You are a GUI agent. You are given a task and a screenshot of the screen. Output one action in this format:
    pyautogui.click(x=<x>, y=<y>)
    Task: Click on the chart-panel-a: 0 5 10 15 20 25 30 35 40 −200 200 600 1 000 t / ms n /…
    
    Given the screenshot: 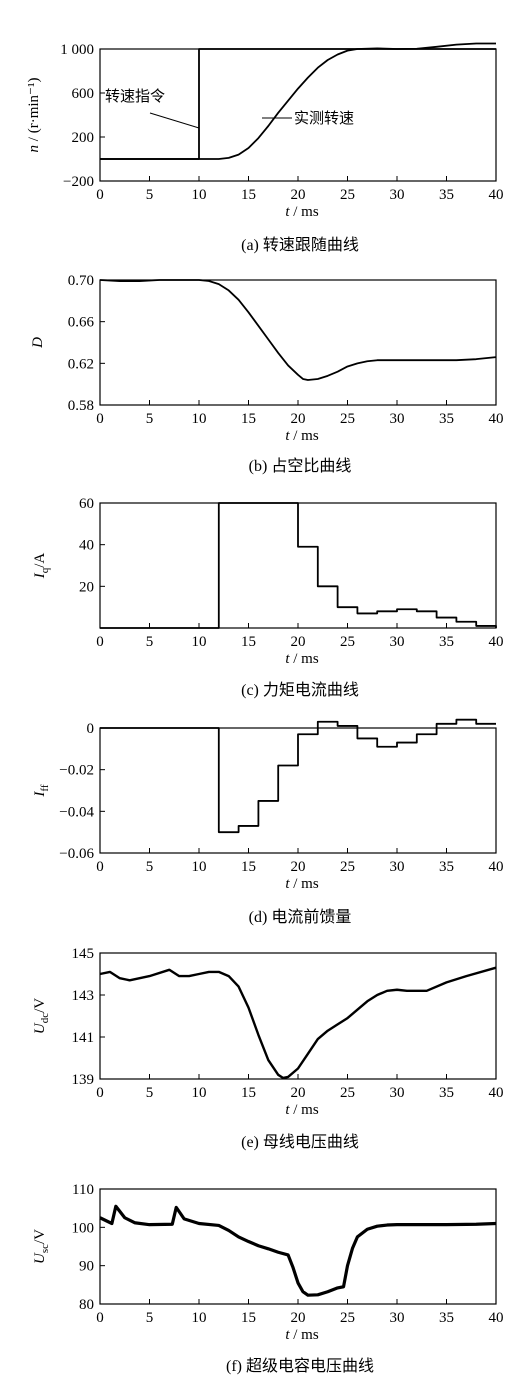 What is the action you would take?
    pyautogui.click(x=265, y=148)
    